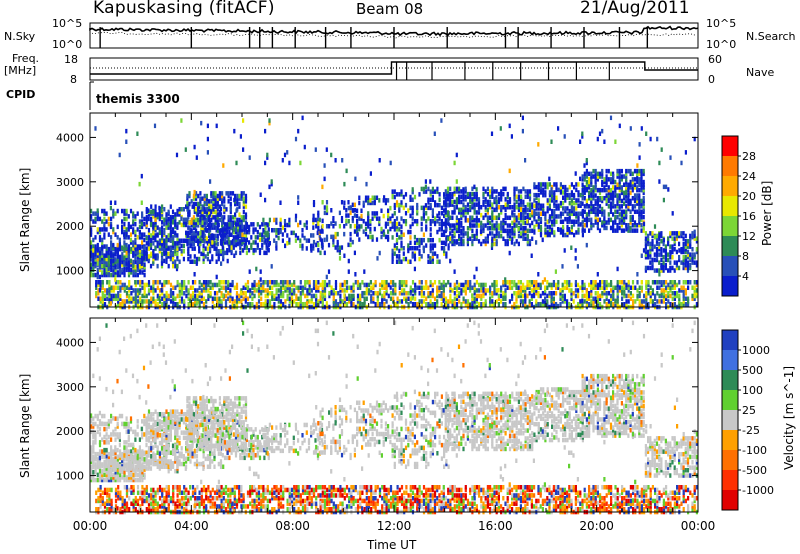 This screenshot has width=800, height=554. Describe the element at coordinates (67, 44) in the screenshot. I see `nsky-tick-low: 10^0` at that location.